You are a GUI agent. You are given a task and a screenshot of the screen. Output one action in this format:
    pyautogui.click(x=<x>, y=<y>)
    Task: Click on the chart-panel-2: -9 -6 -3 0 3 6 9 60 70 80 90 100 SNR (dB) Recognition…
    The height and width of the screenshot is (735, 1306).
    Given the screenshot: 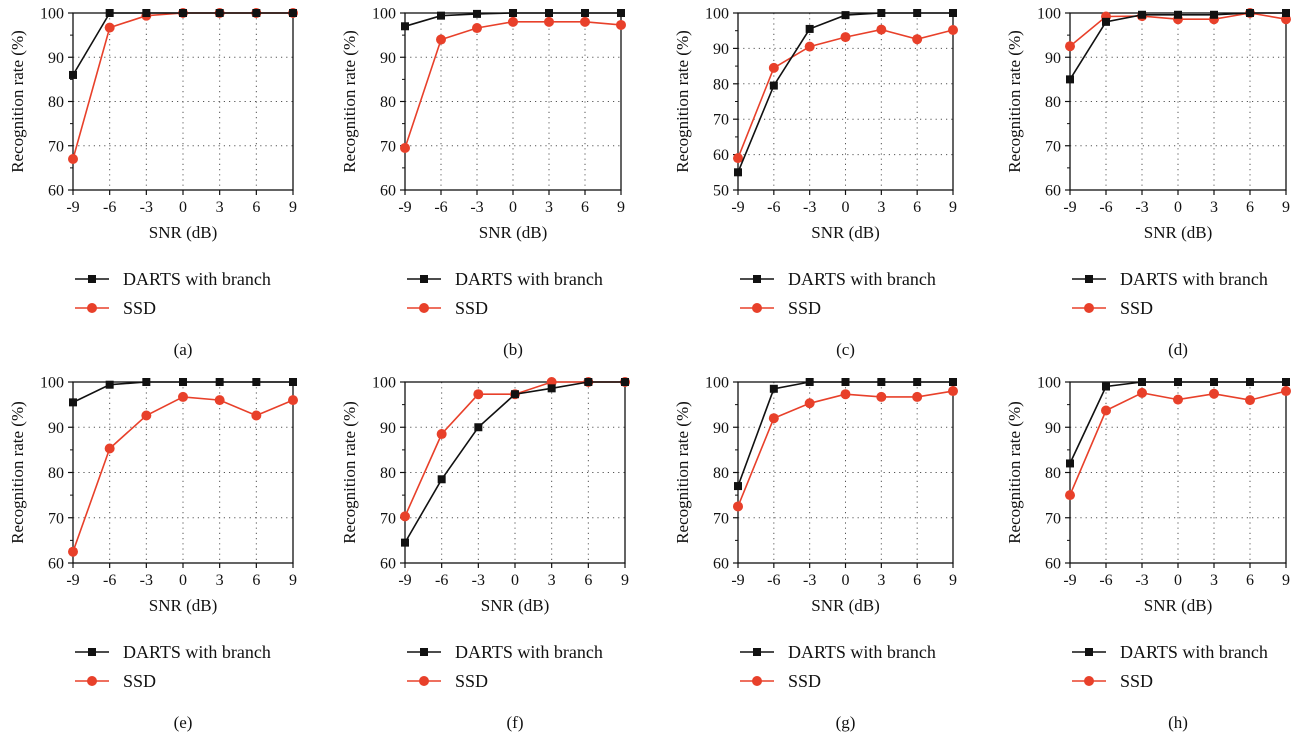 What is the action you would take?
    pyautogui.click(x=483, y=182)
    